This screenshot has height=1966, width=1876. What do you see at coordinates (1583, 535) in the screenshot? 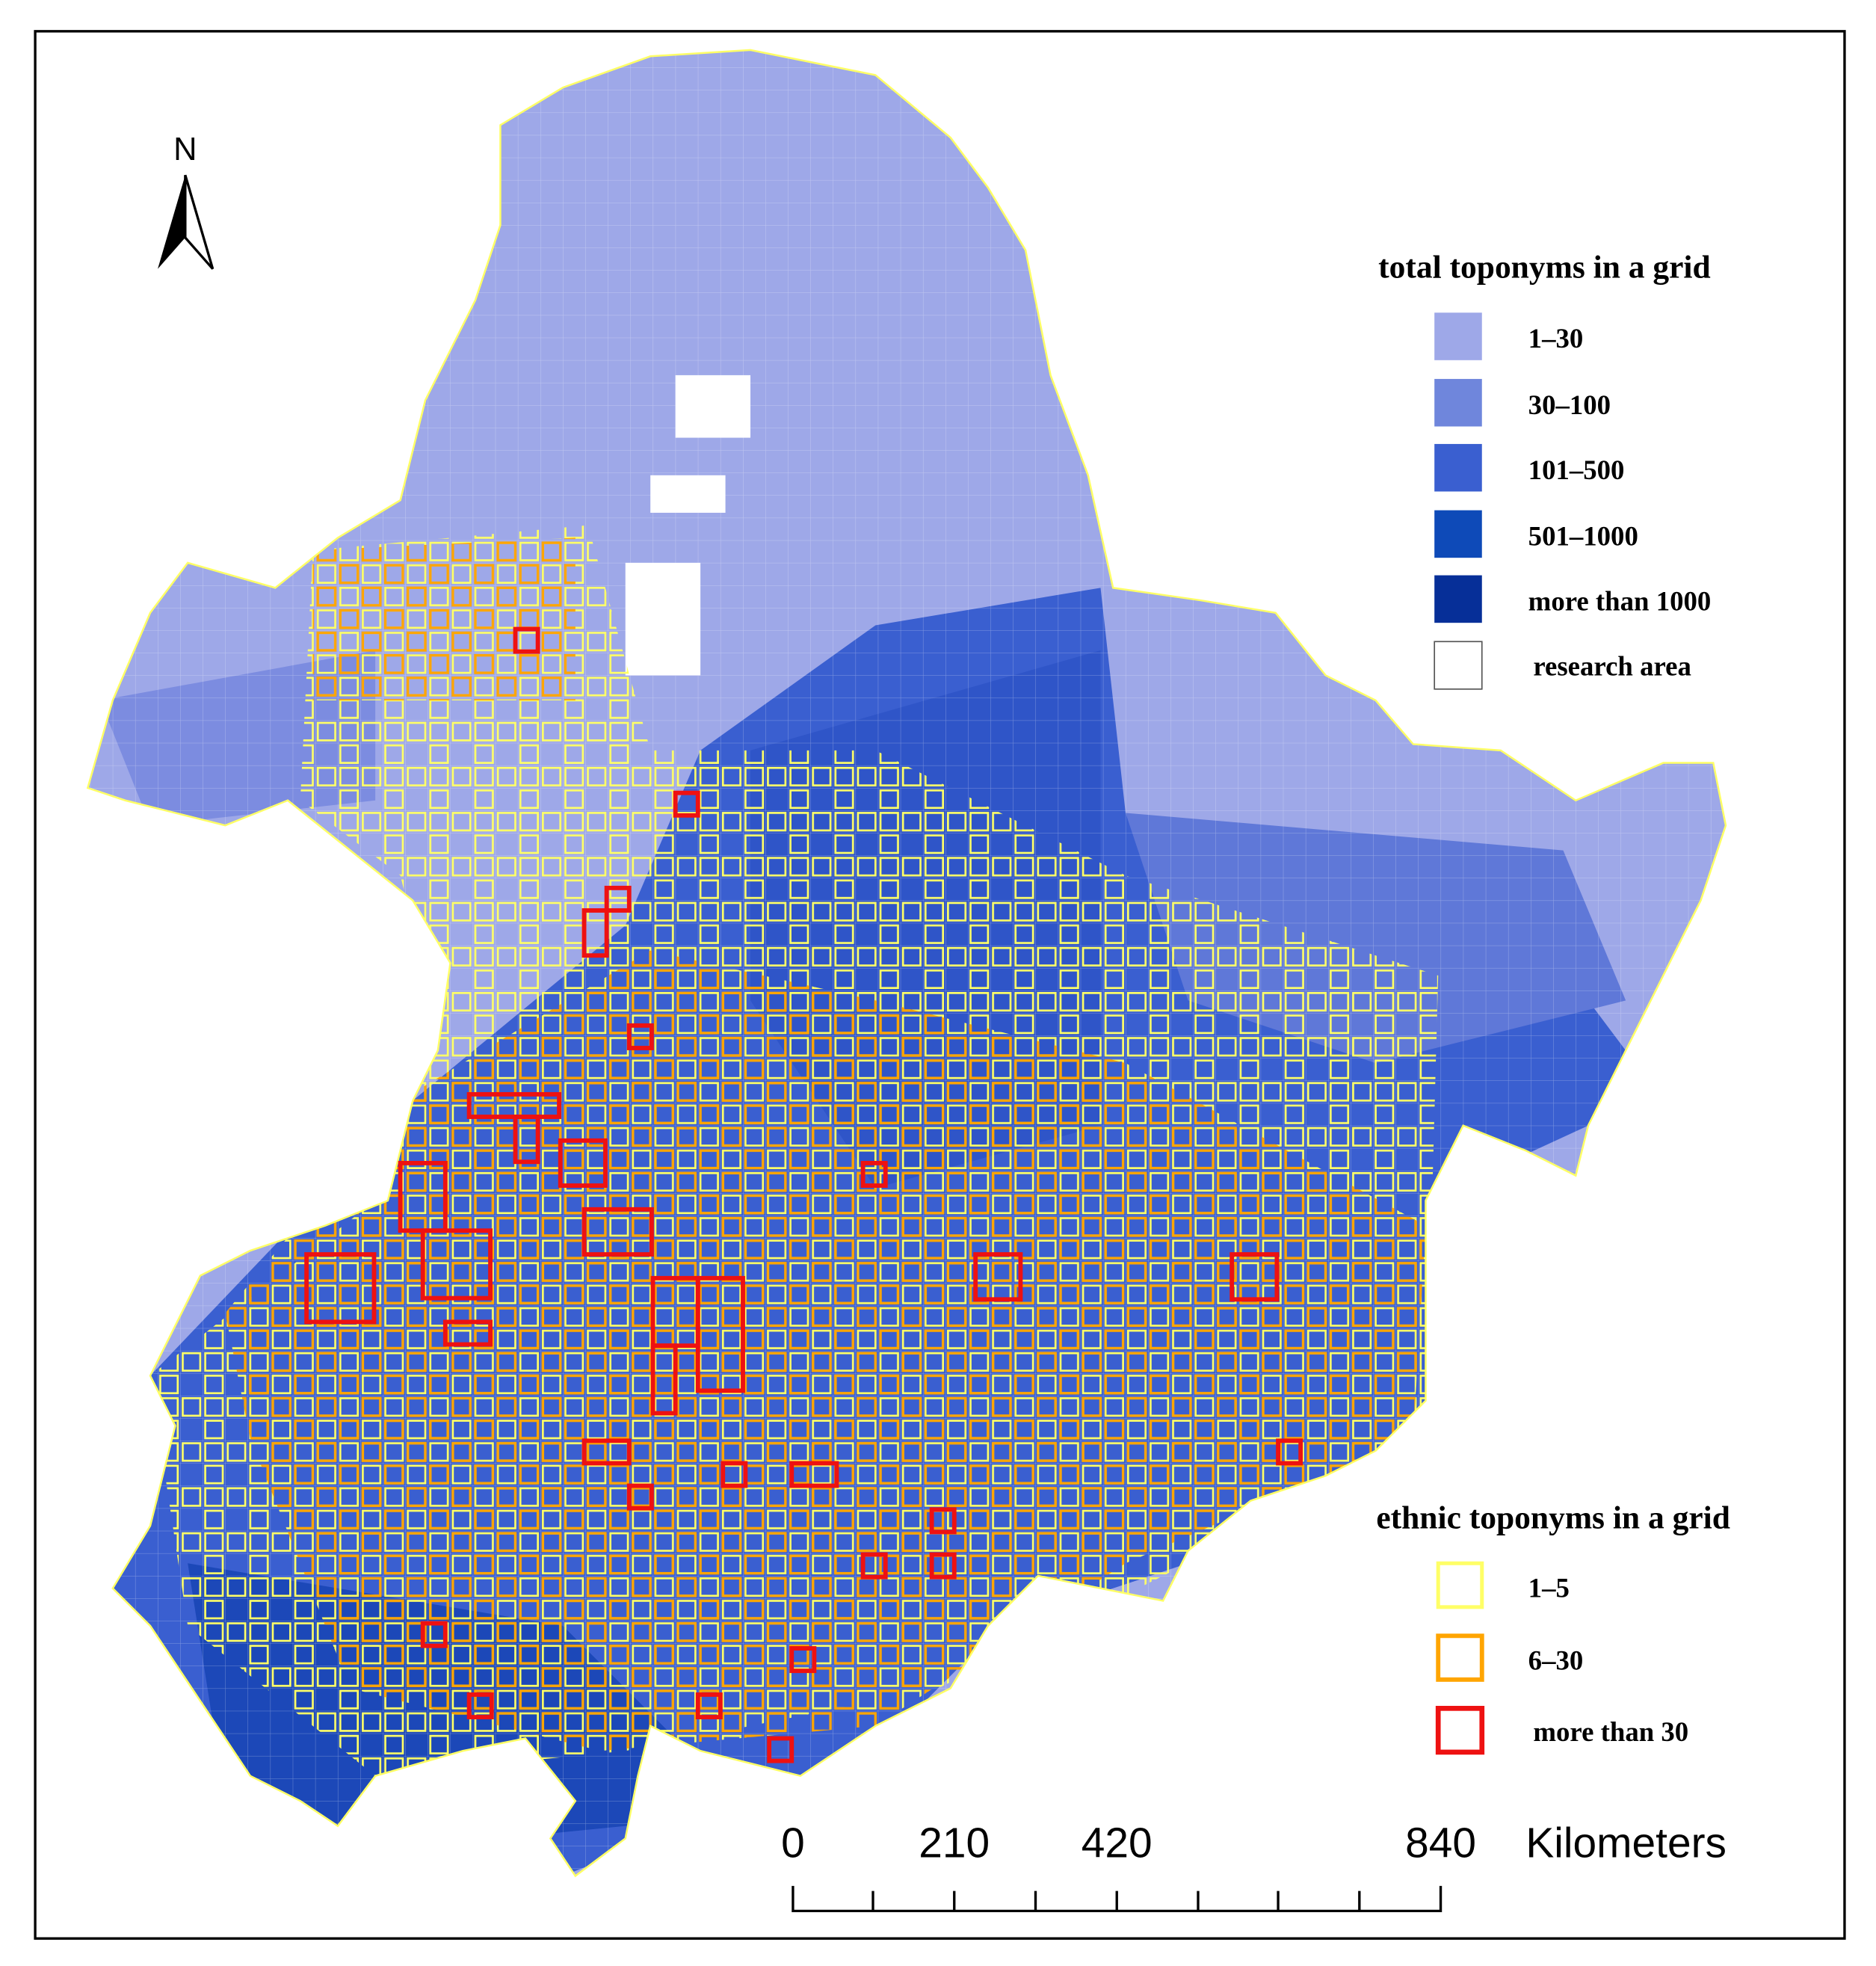
I see `legend-label: 501–1000` at bounding box center [1583, 535].